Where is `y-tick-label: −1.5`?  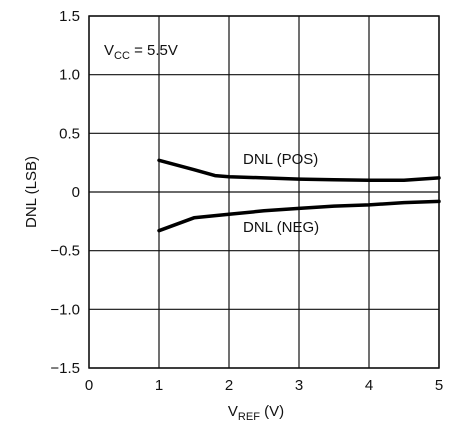
y-tick-label: −1.5 is located at coordinates (65, 368).